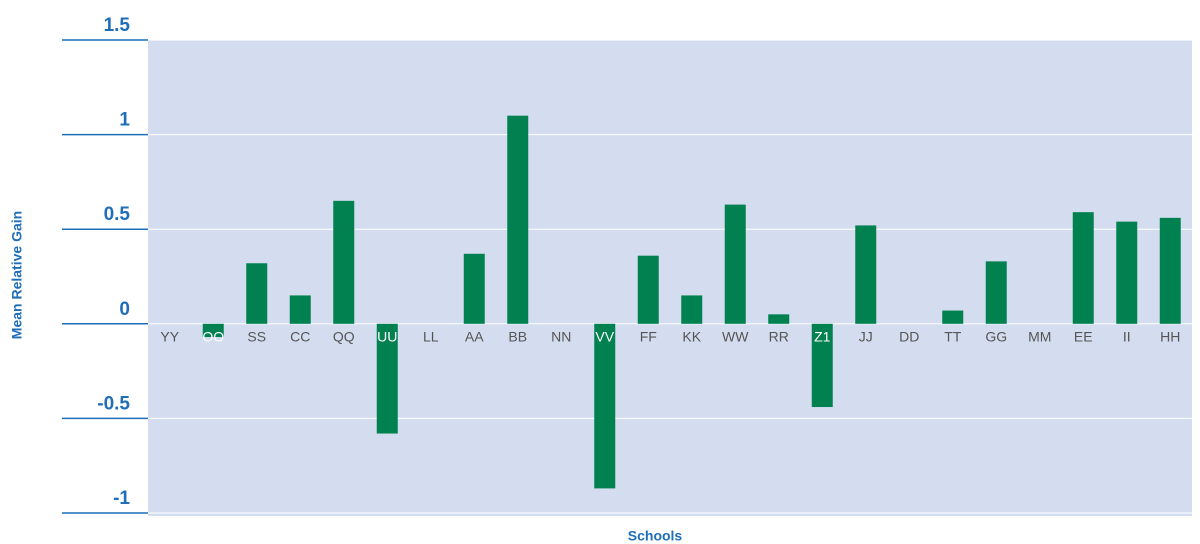 This screenshot has width=1200, height=544. I want to click on y-tick-label: 0, so click(124, 309).